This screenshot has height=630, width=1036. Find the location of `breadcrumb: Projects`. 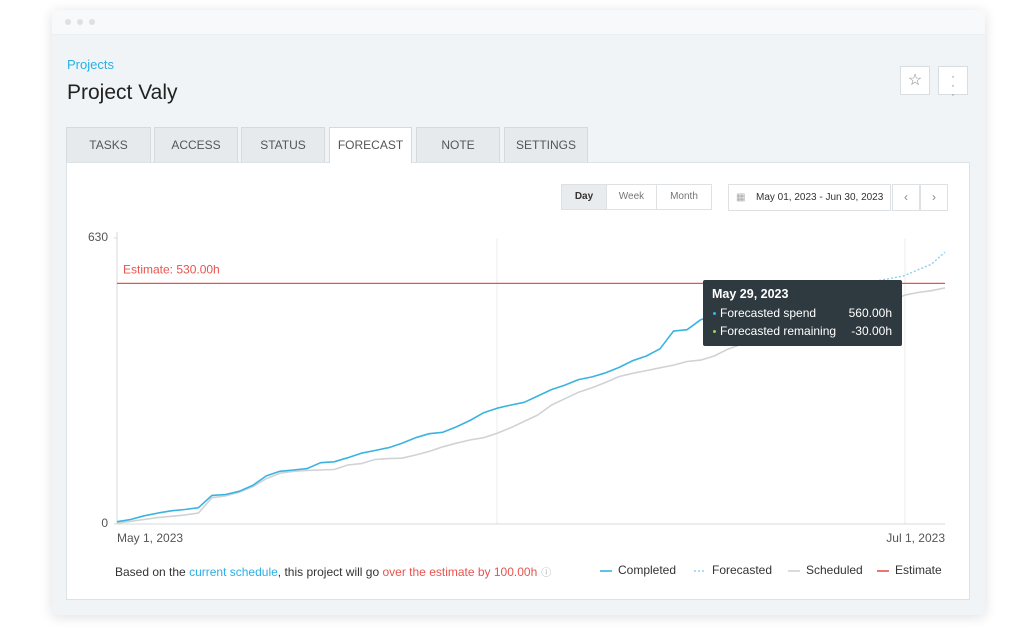

breadcrumb: Projects is located at coordinates (90, 64).